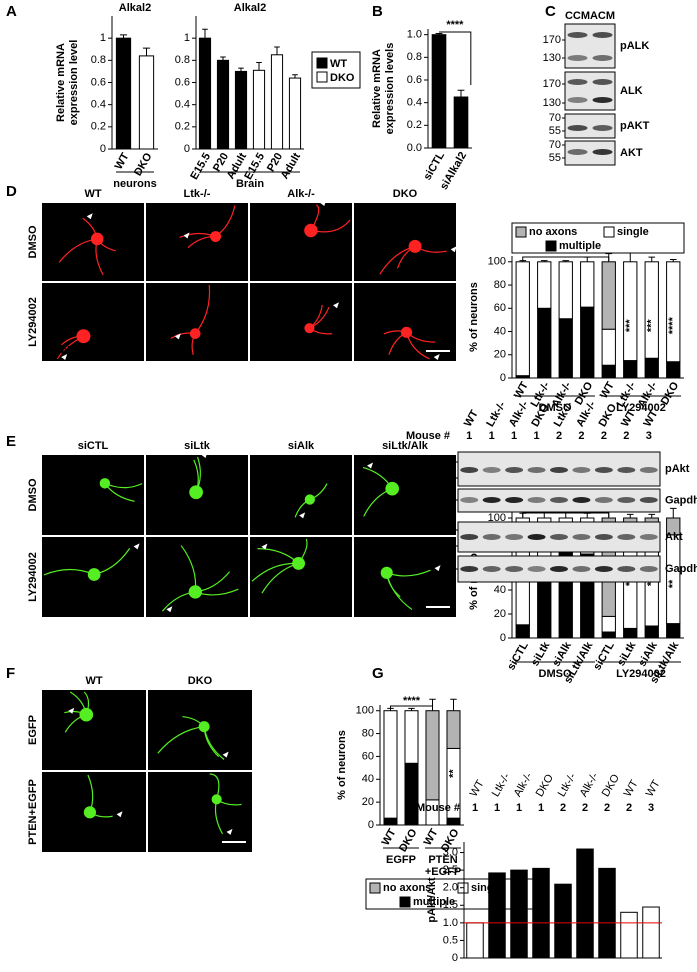 The width and height of the screenshot is (697, 972). I want to click on y-tick-label: 2.0, so click(450, 888).